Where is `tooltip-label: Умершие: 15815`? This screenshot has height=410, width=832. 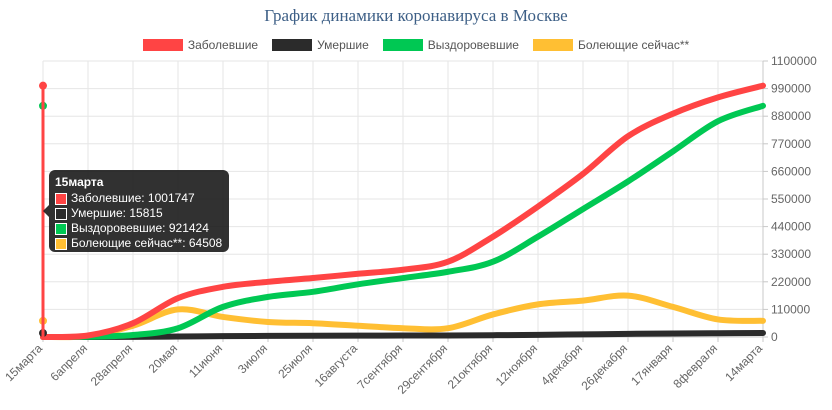 tooltip-label: Умершие: 15815 is located at coordinates (117, 213).